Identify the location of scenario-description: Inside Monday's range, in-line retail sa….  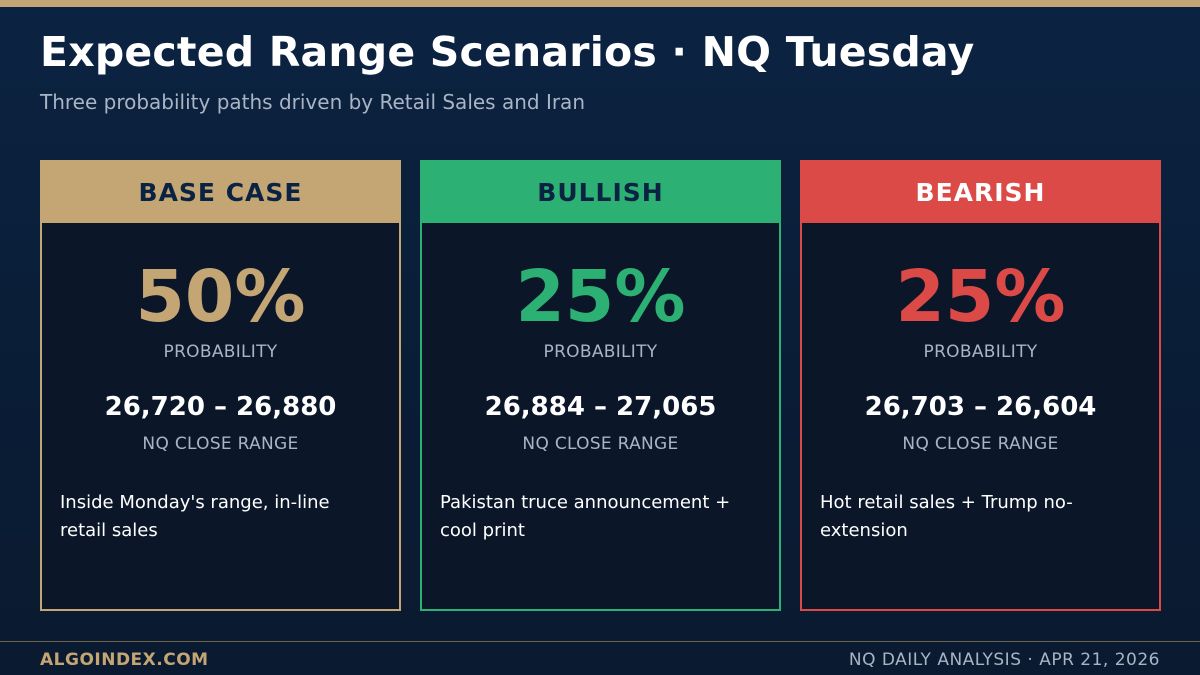
(195, 516).